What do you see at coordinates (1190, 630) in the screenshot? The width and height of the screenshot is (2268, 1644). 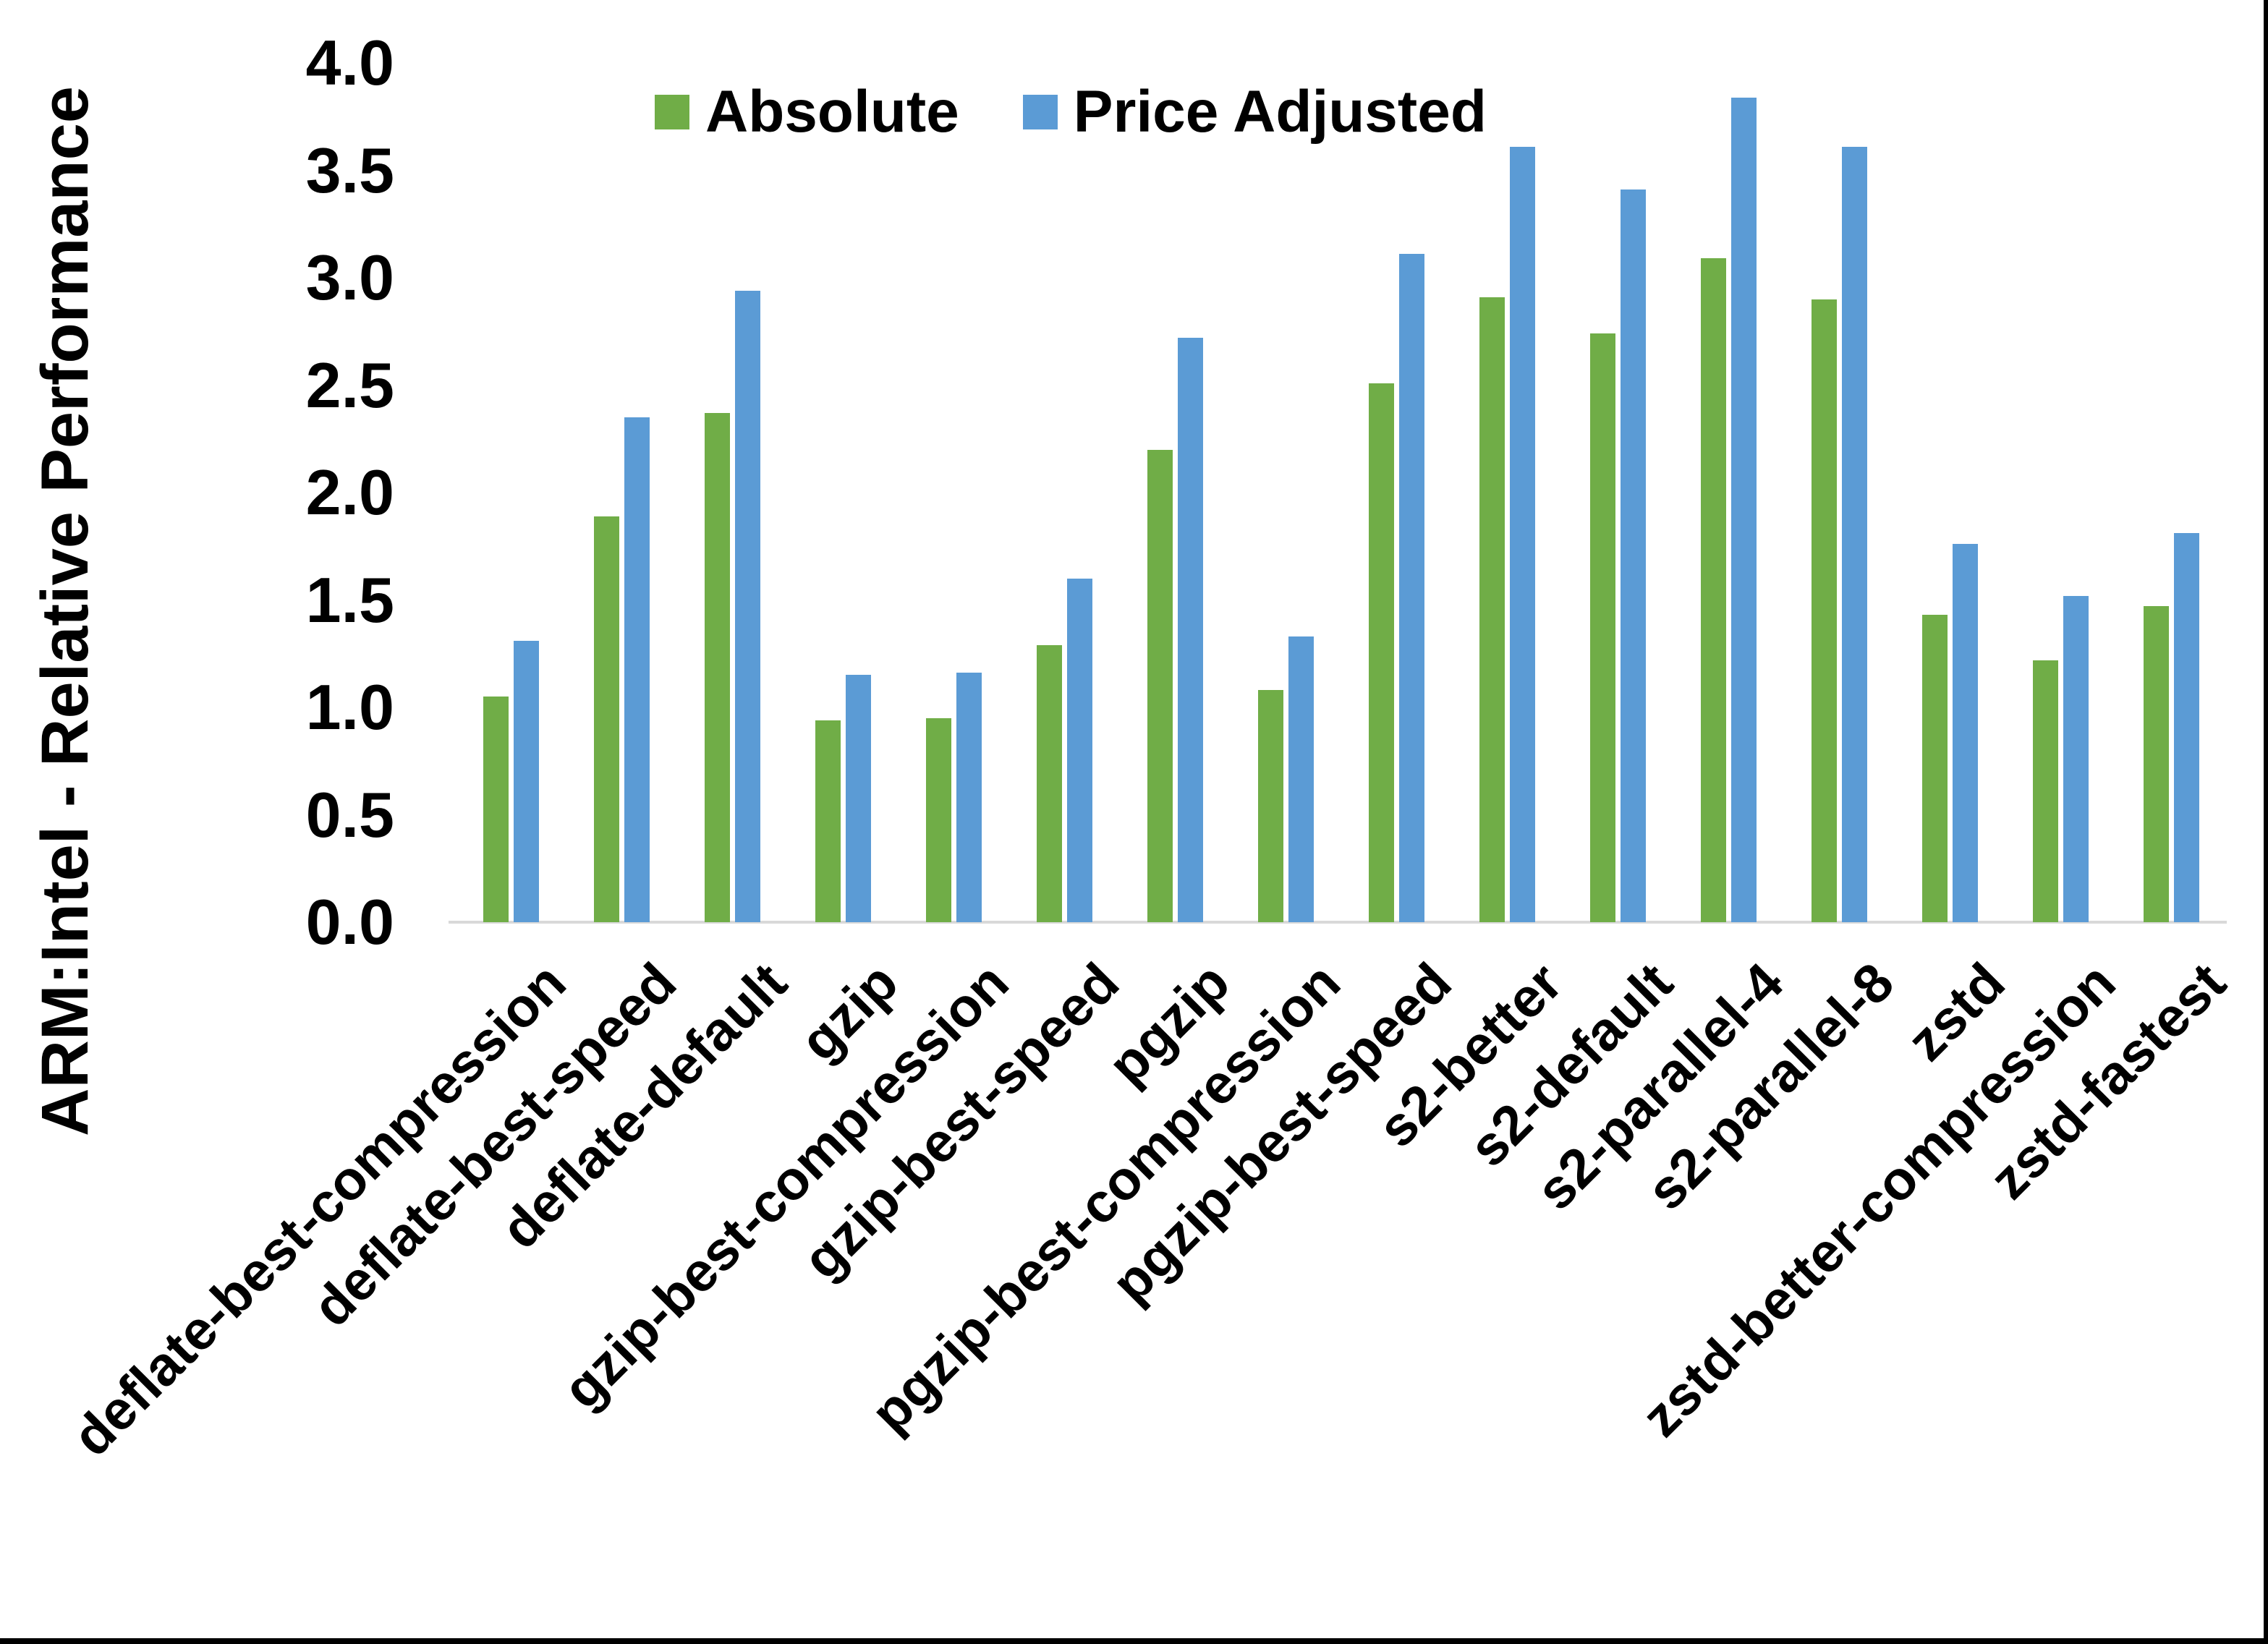 I see `bar-pgzip-price-adjusted` at bounding box center [1190, 630].